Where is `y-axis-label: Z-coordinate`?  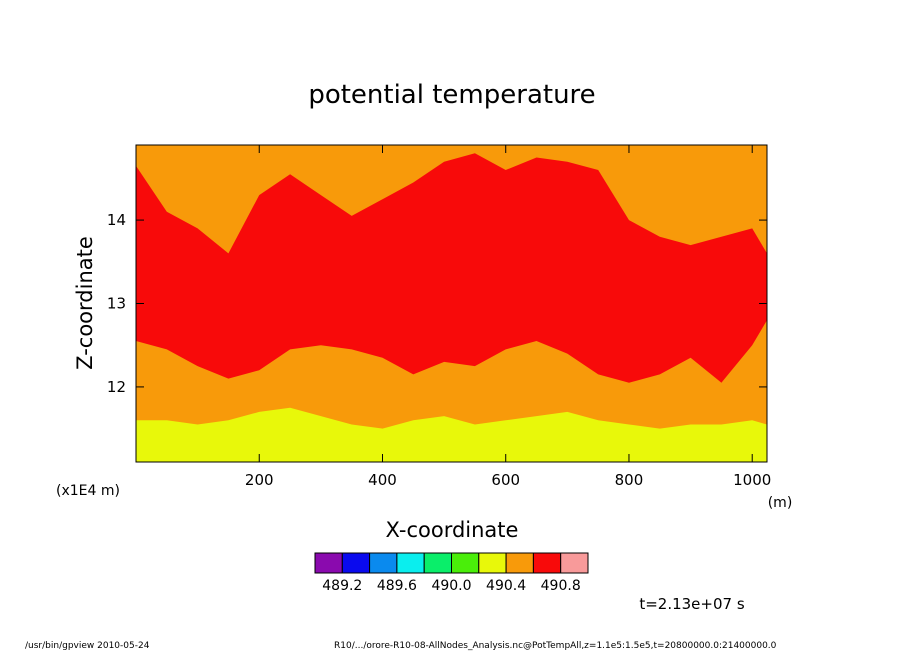
y-axis-label: Z-coordinate is located at coordinates (85, 303).